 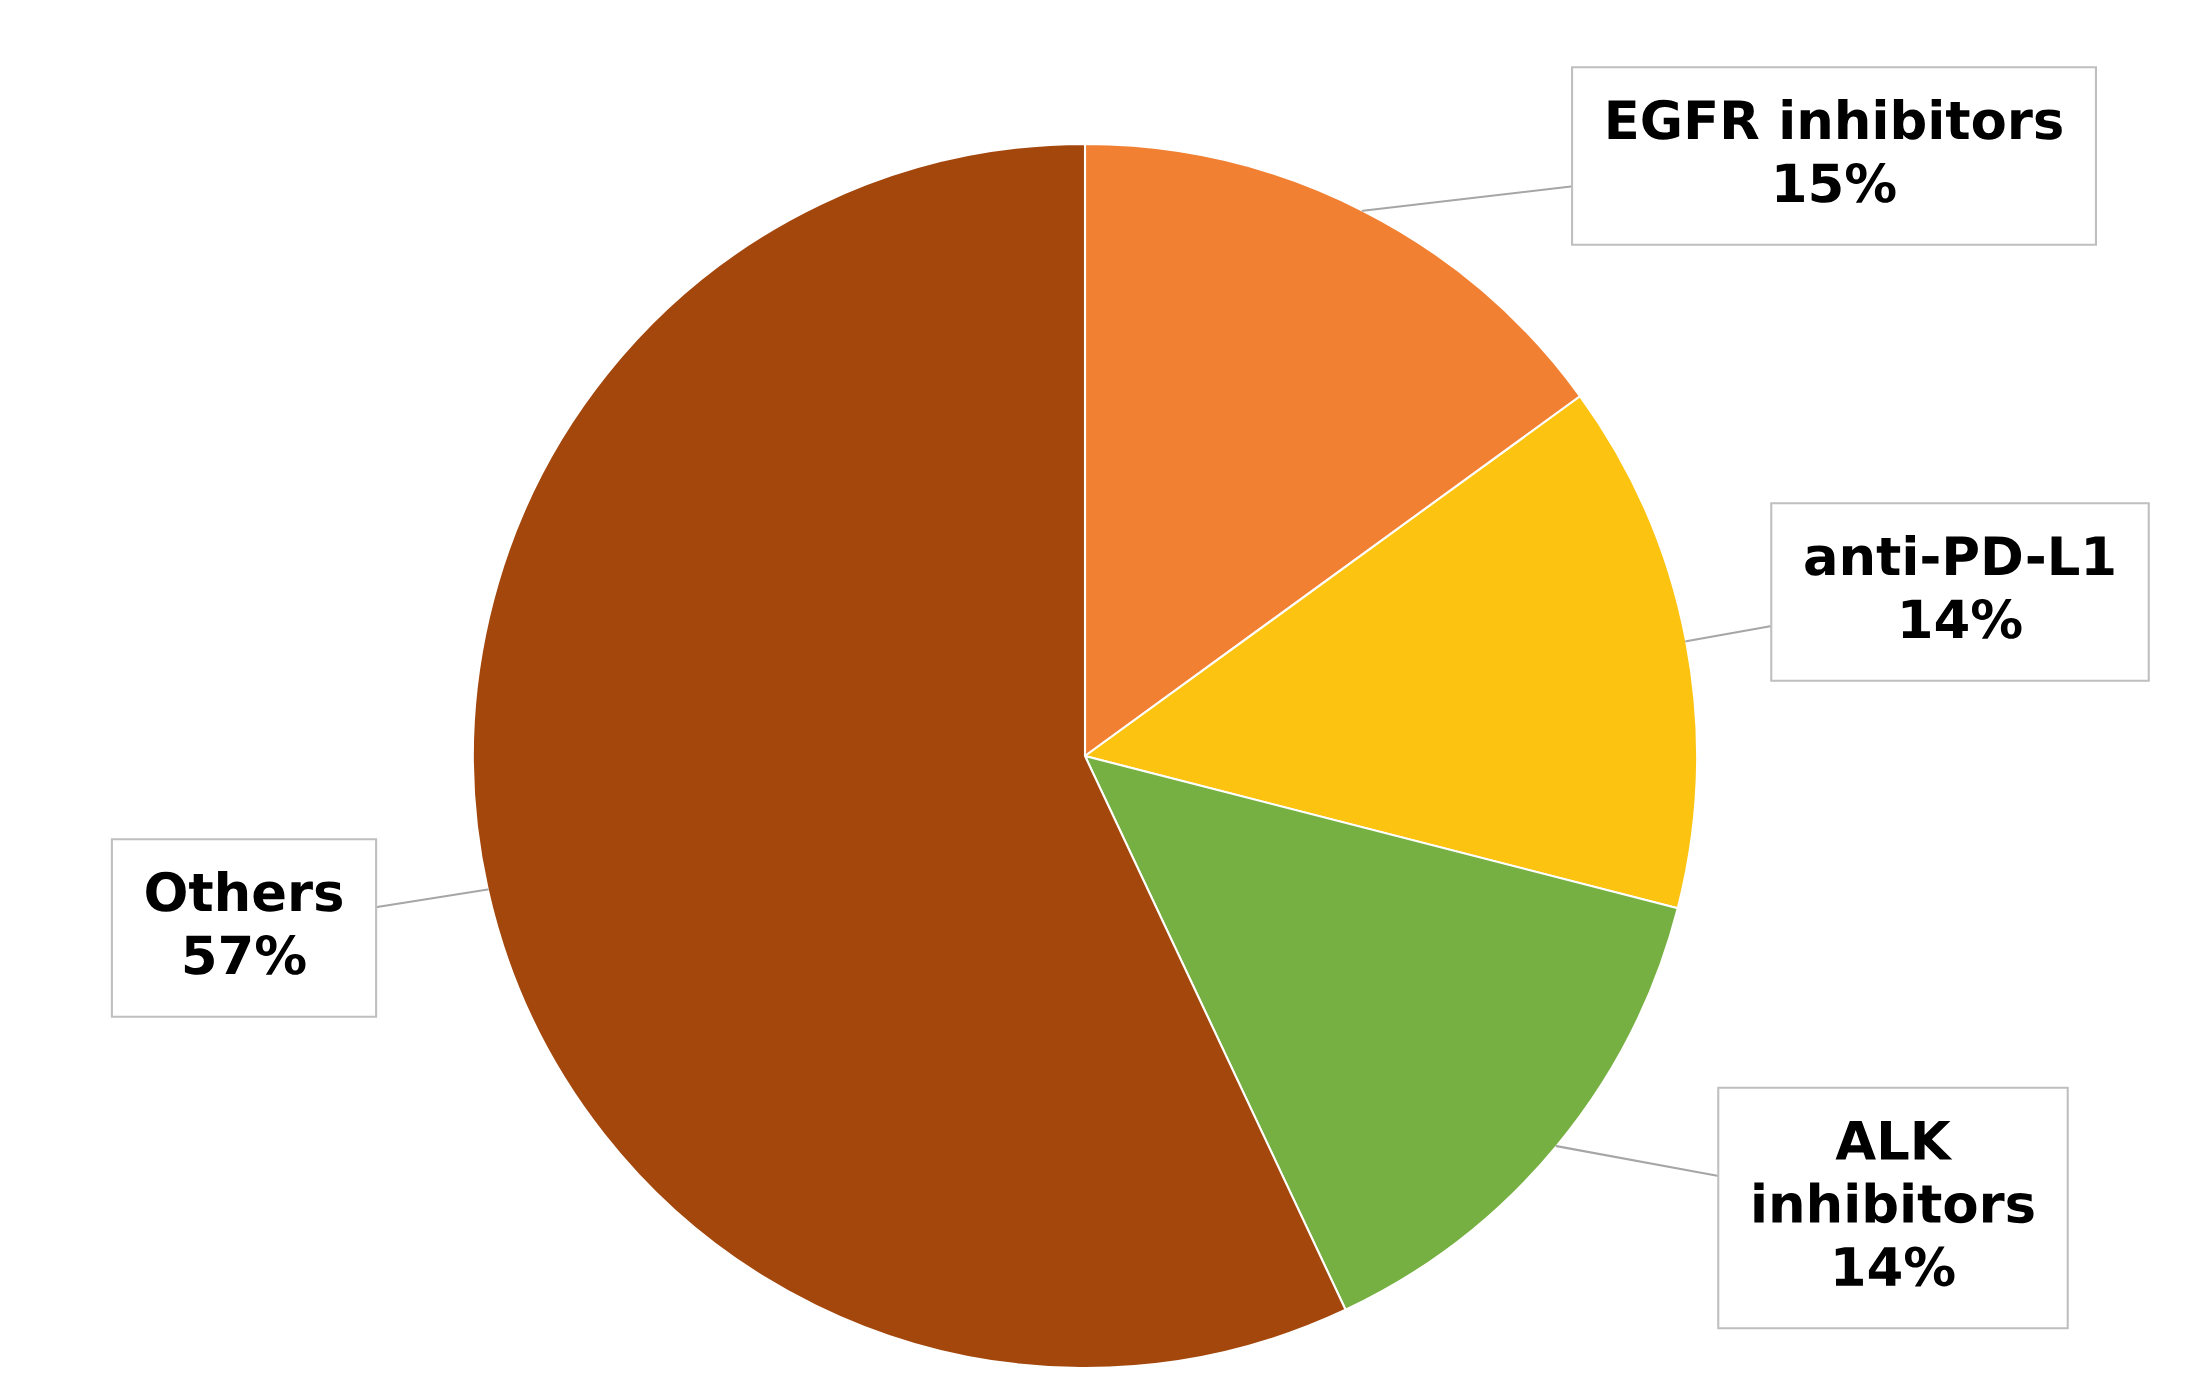 I want to click on slice-label: ALK inhibitors, so click(x=1894, y=1172).